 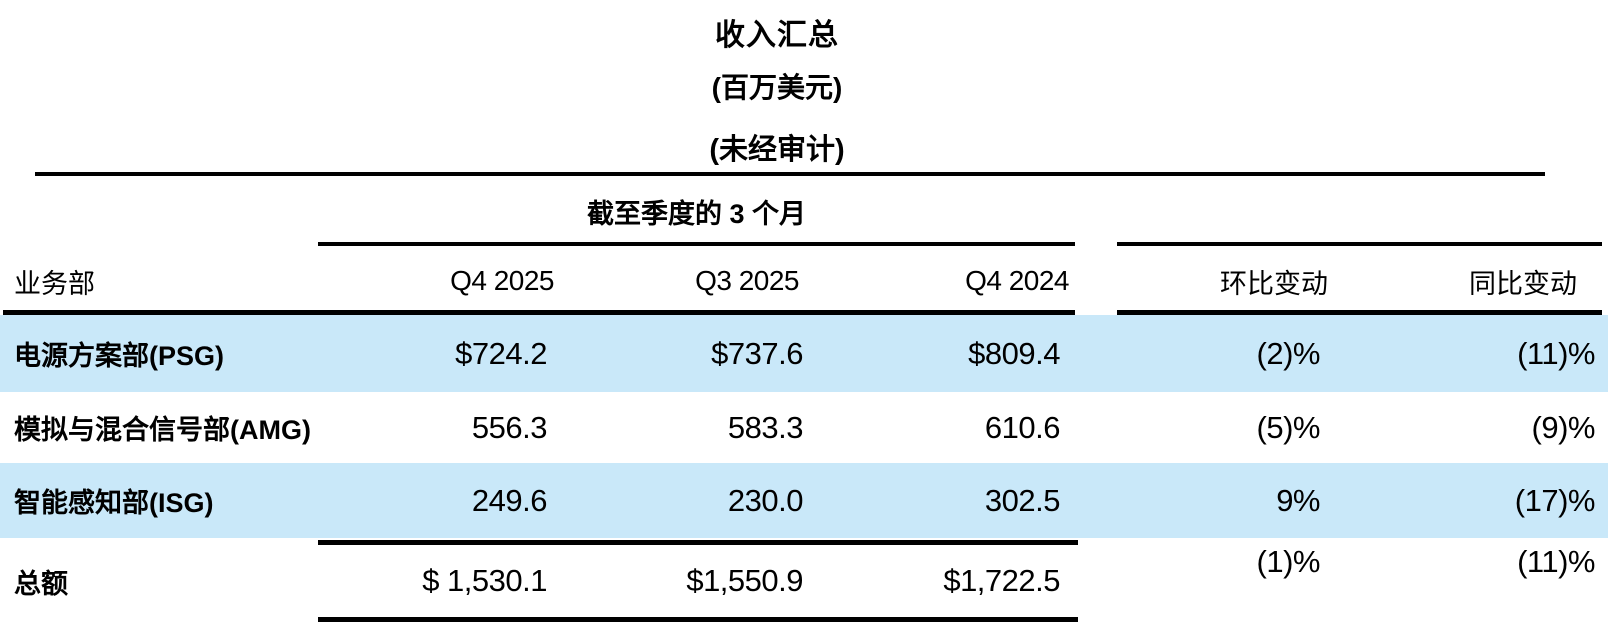 What do you see at coordinates (777, 87) in the screenshot?
I see `title-units: (百万美元)` at bounding box center [777, 87].